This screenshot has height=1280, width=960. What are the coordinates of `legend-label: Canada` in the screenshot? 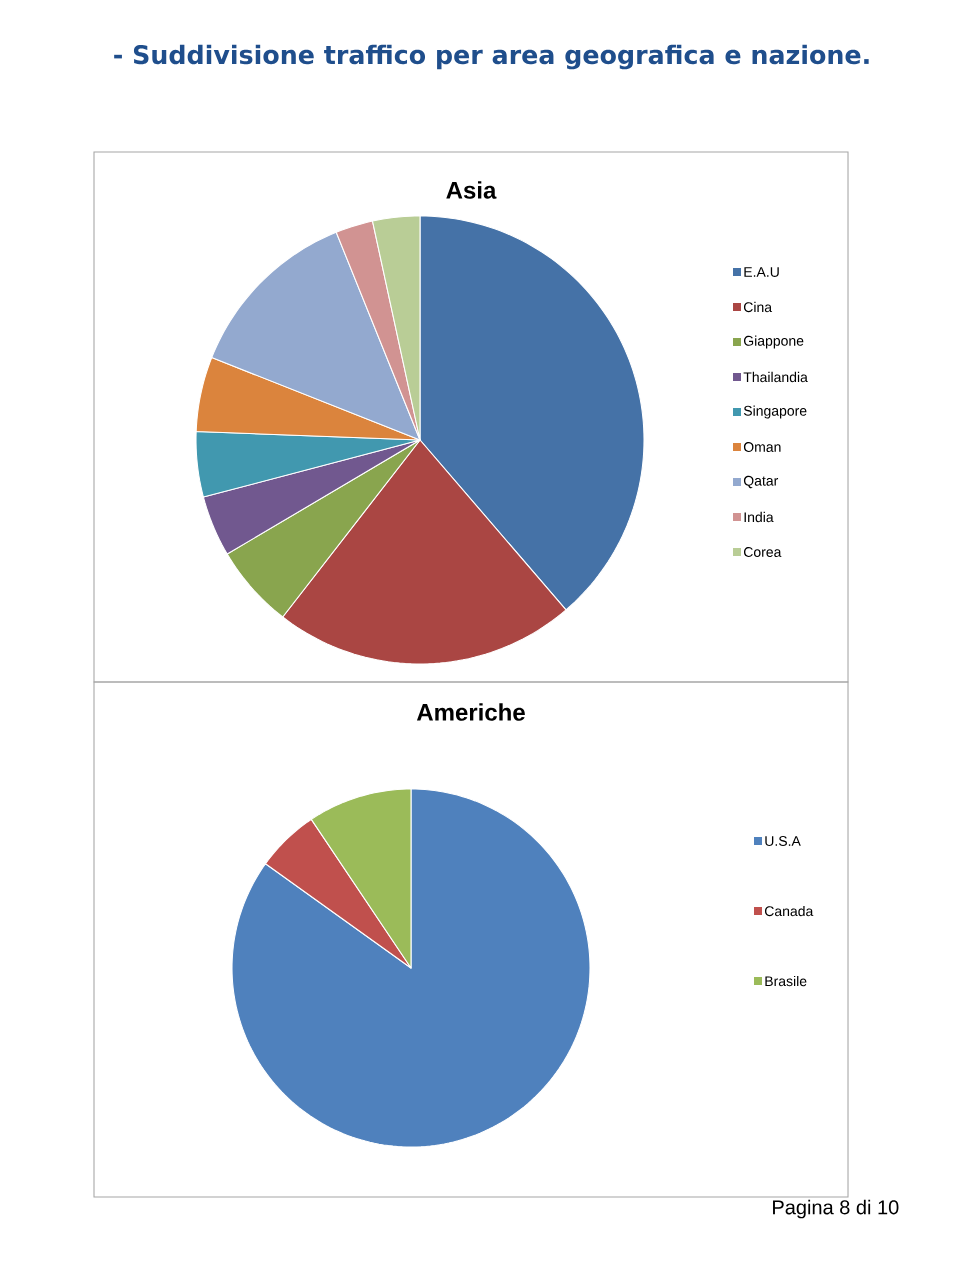 It's located at (789, 911).